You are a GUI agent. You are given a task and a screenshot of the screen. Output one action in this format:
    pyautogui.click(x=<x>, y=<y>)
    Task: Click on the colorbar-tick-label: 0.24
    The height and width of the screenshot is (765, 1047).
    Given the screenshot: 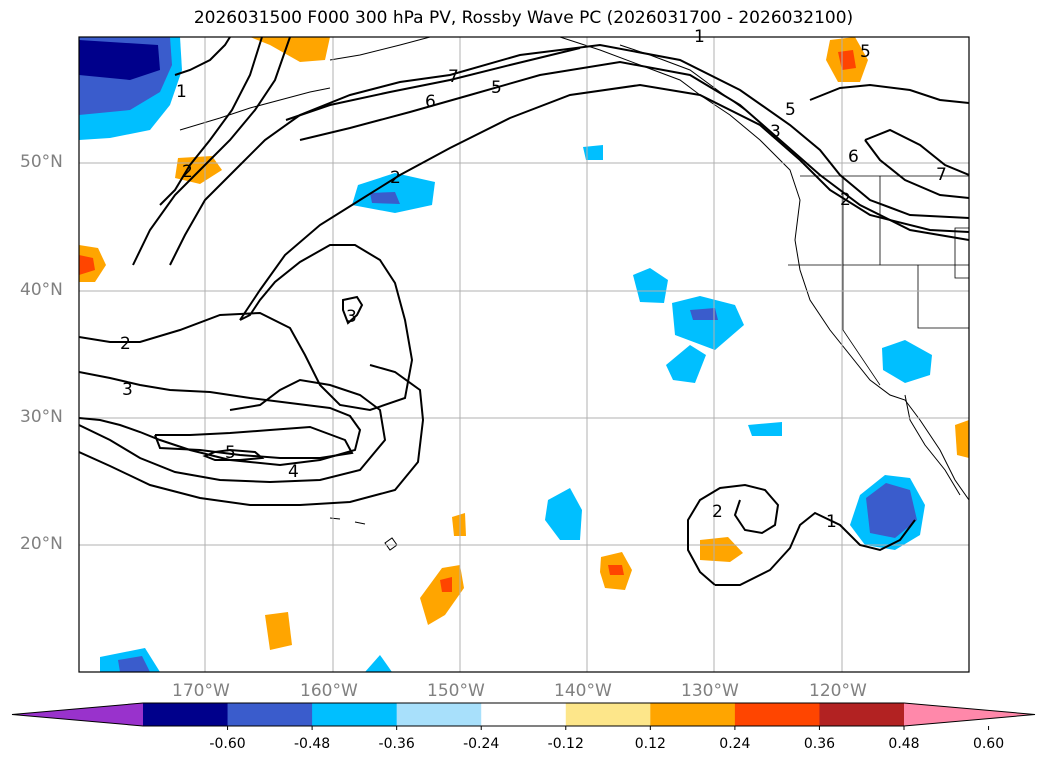 What is the action you would take?
    pyautogui.click(x=735, y=744)
    